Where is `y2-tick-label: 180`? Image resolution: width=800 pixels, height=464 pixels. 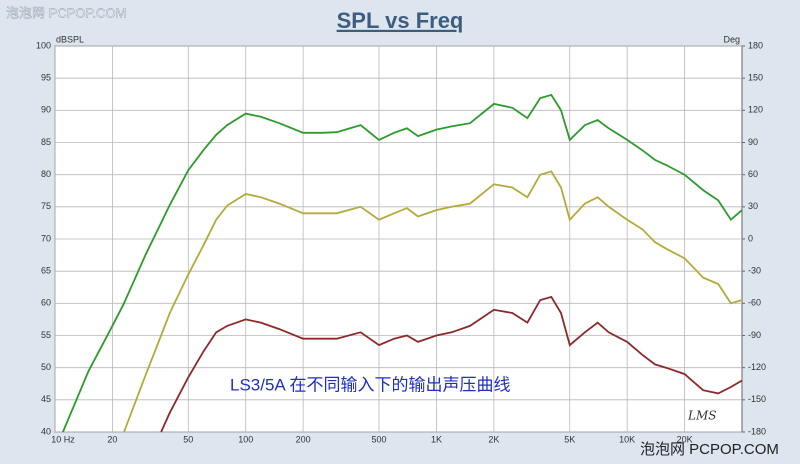 y2-tick-label: 180 is located at coordinates (755, 45).